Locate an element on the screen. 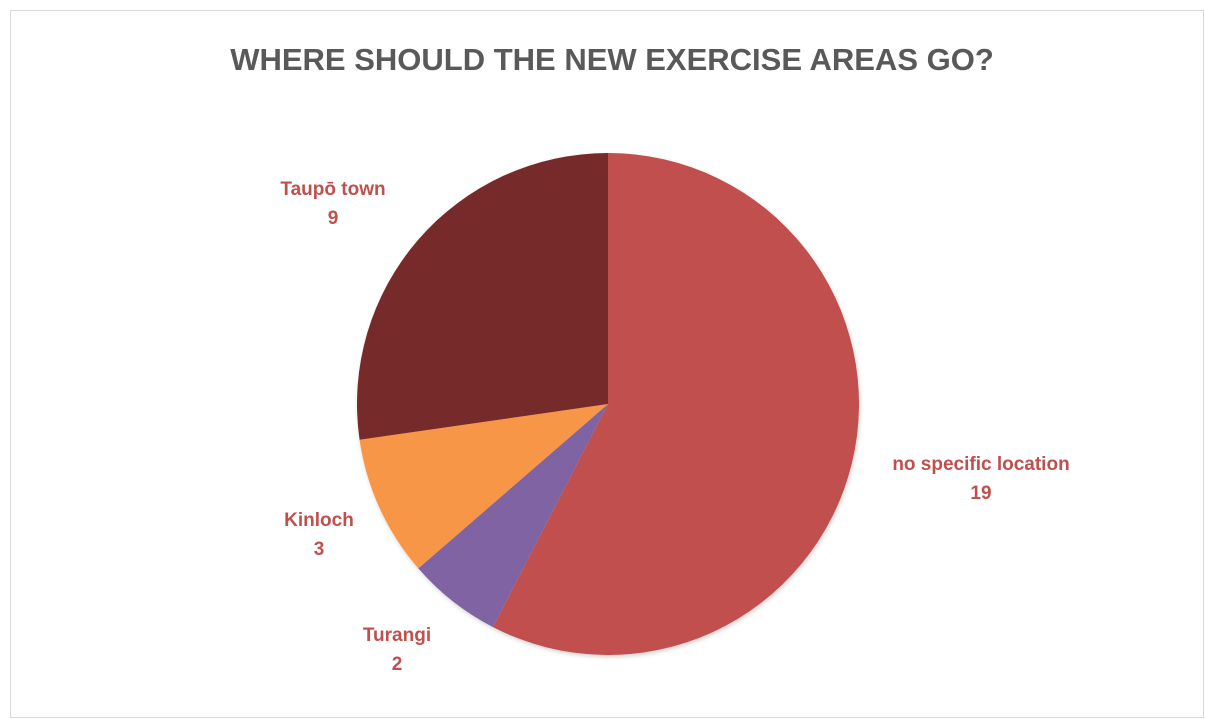  data-label-value-no-specific-location: 19 is located at coordinates (980, 493).